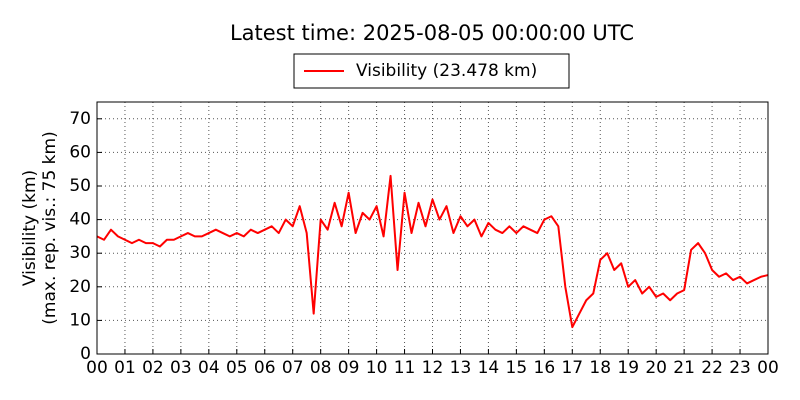  I want to click on x-tick-label: 11, so click(405, 368).